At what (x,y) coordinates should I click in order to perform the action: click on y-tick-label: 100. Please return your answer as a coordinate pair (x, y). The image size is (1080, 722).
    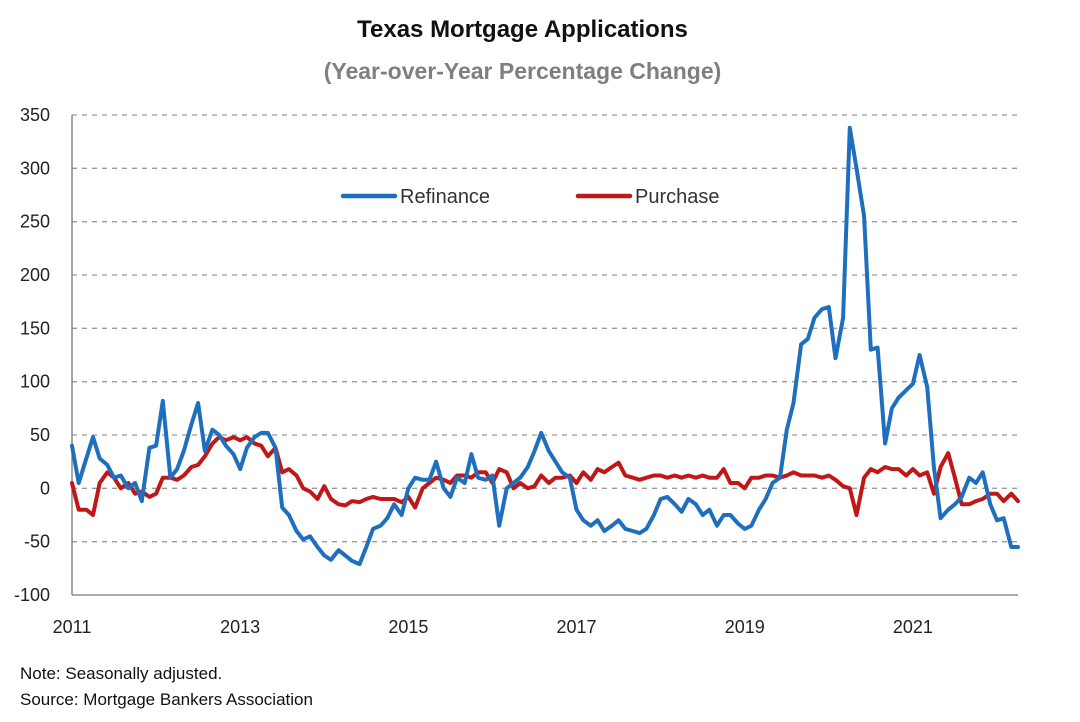
    Looking at the image, I should click on (35, 382).